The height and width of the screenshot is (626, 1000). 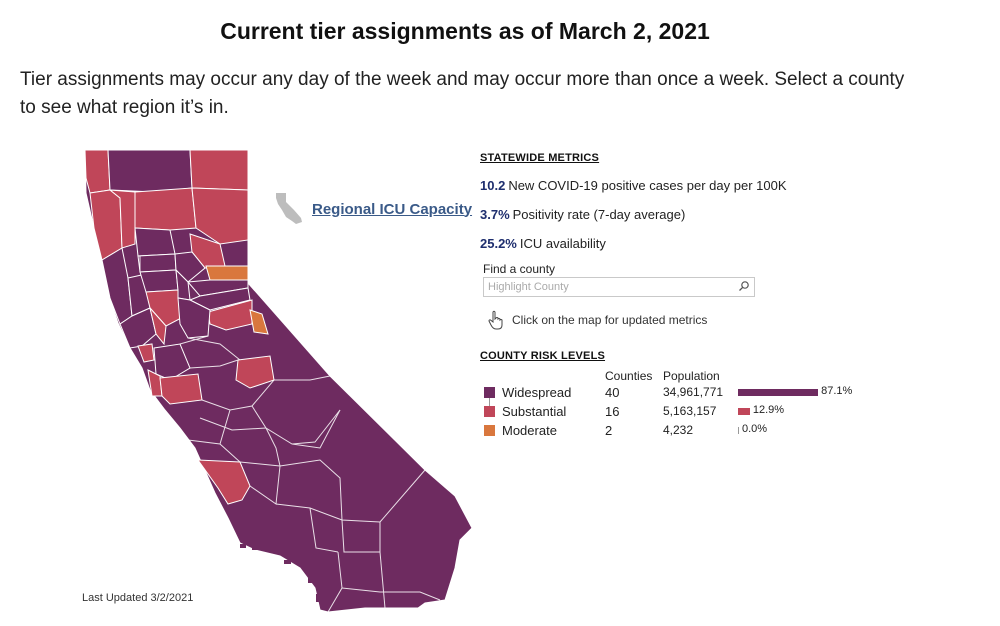 I want to click on click-hint: Click on the map for updated metrics, so click(x=597, y=320).